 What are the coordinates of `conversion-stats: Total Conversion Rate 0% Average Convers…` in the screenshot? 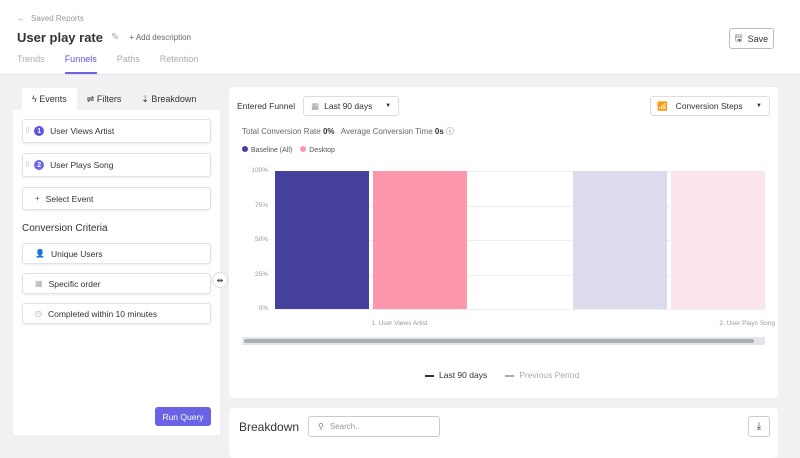 It's located at (348, 131).